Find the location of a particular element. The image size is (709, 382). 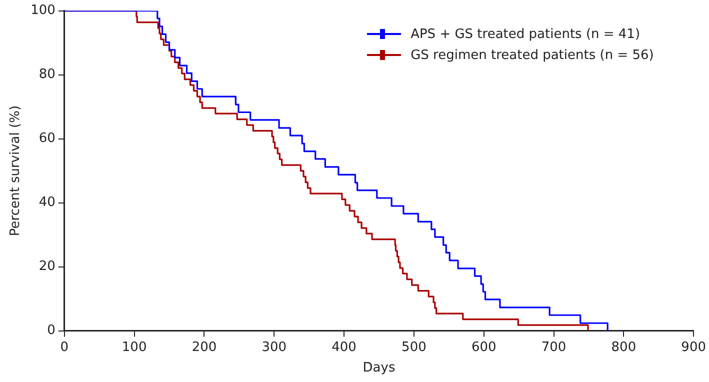

x-tick-label: 400 is located at coordinates (344, 347).